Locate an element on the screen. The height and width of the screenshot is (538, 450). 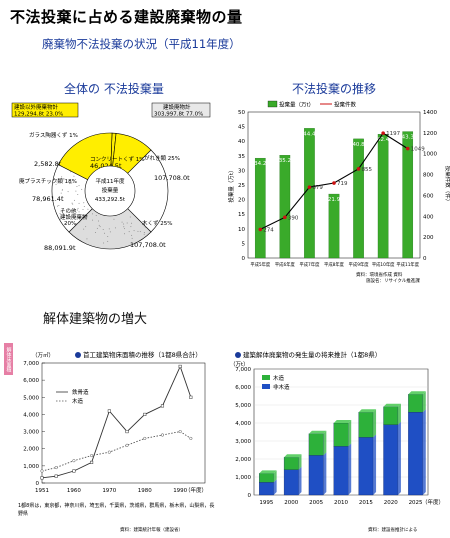
floor-legend-label: 鉄骨造 is located at coordinates (80, 392).